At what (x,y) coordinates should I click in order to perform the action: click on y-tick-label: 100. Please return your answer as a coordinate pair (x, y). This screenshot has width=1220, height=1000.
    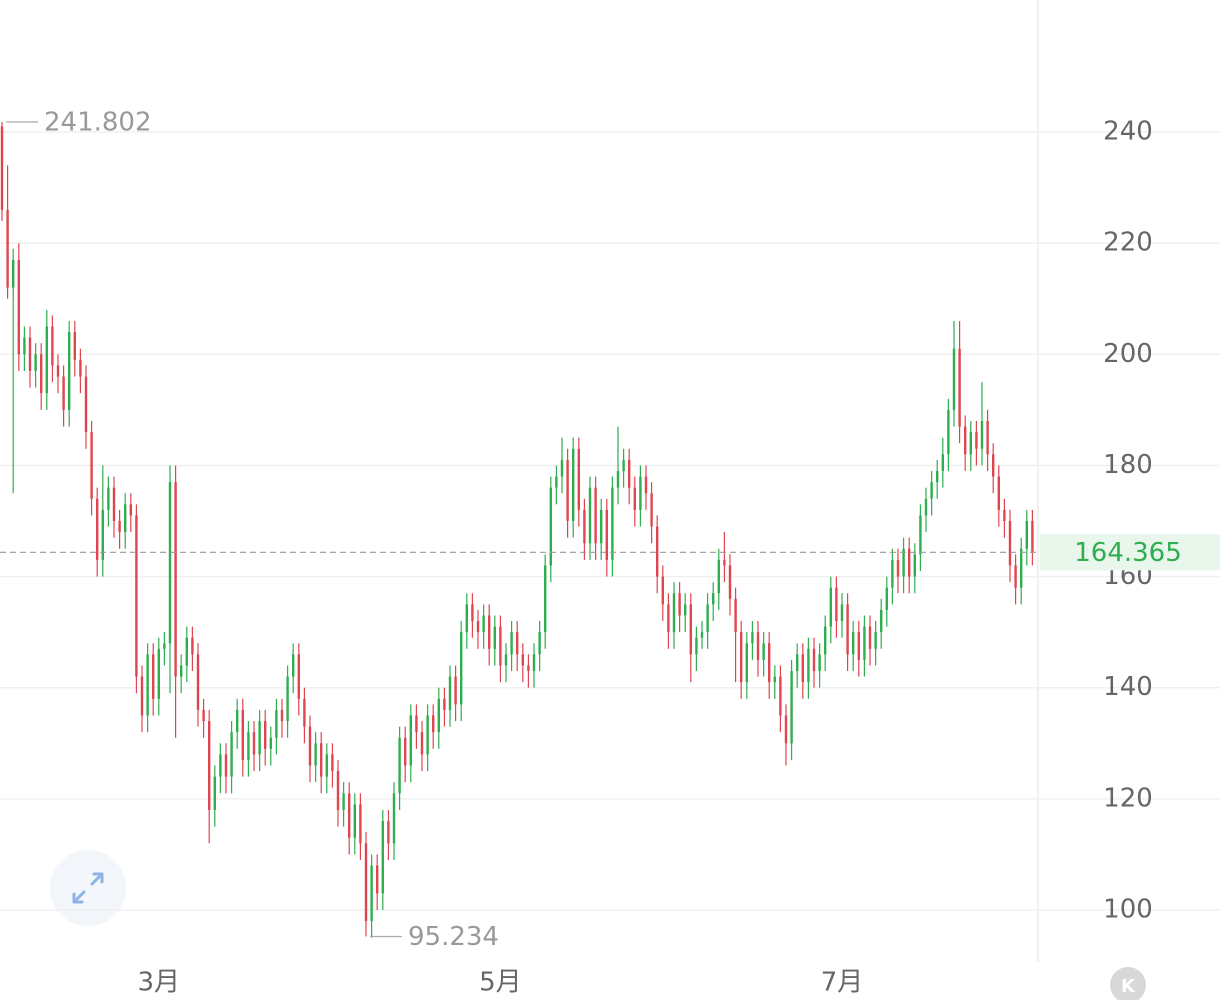
    Looking at the image, I should click on (1128, 909).